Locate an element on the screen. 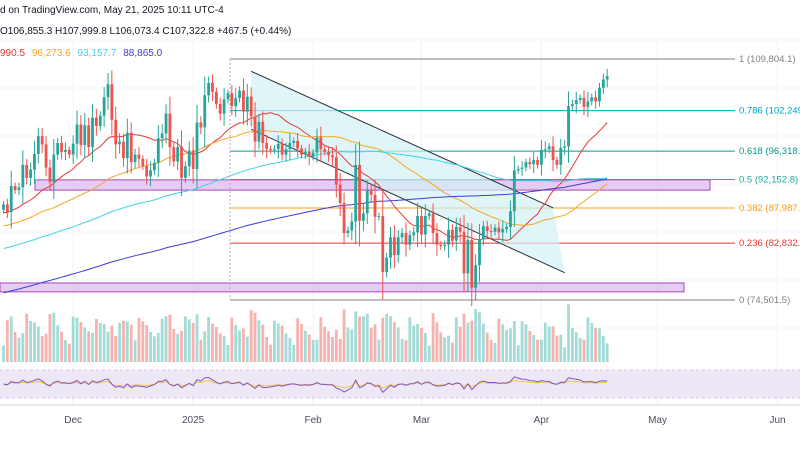 This screenshot has width=800, height=453. x-tick-label: 2025 is located at coordinates (193, 420).